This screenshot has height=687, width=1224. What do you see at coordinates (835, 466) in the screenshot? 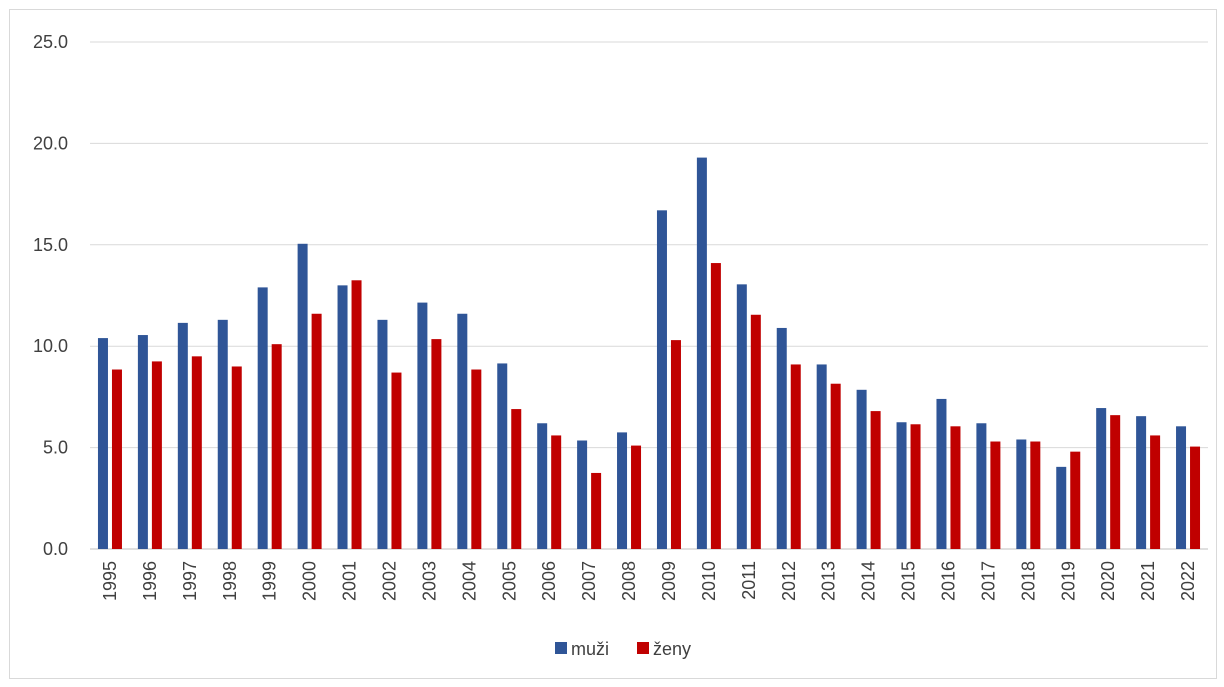
I see `bar-zeny-2013` at bounding box center [835, 466].